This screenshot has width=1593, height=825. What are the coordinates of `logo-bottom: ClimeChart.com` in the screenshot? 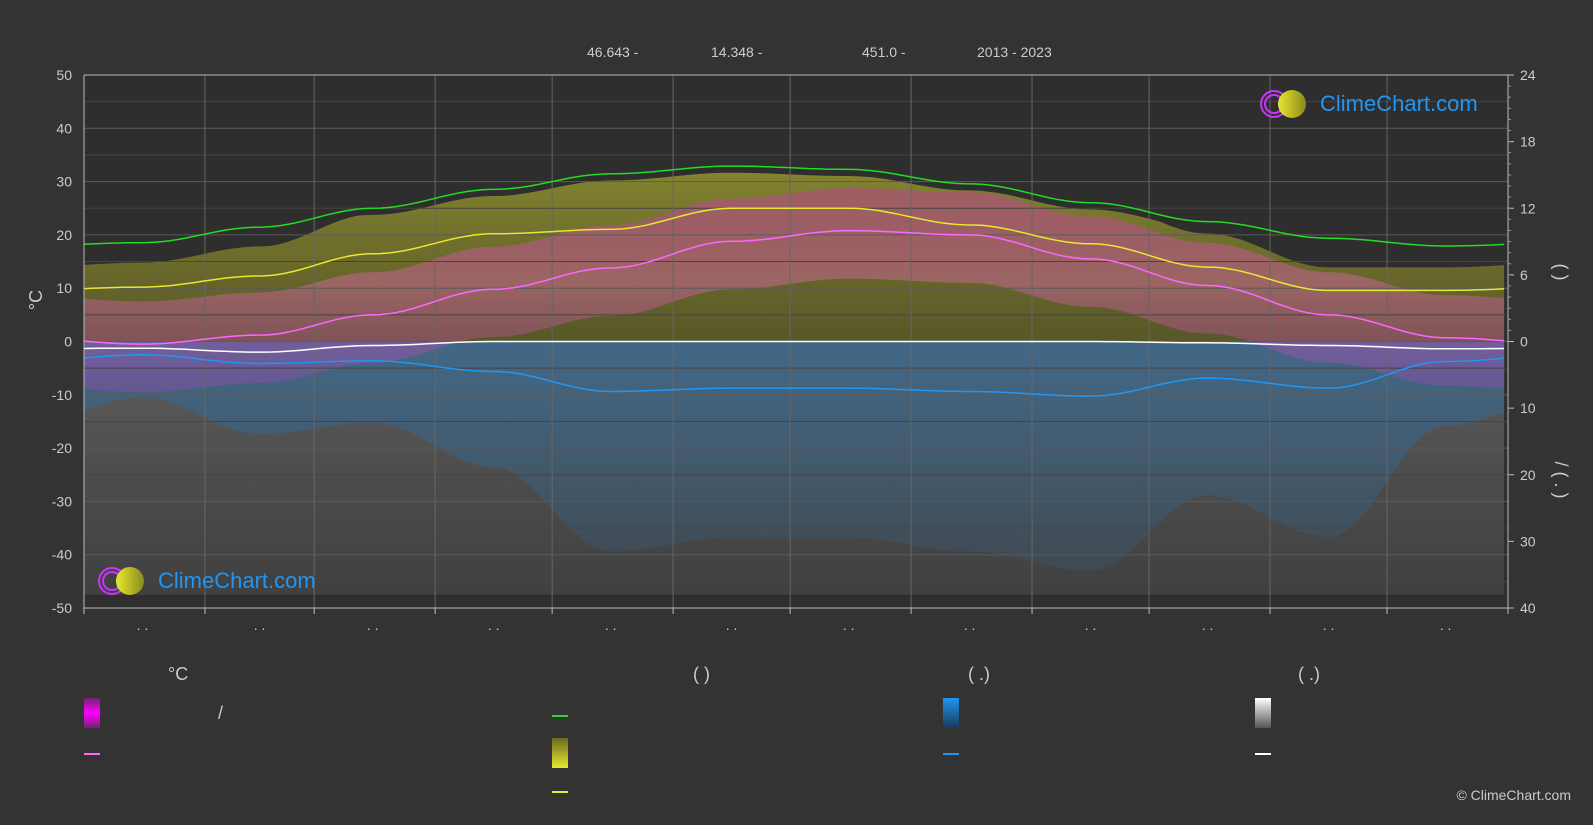 It's located at (206, 581).